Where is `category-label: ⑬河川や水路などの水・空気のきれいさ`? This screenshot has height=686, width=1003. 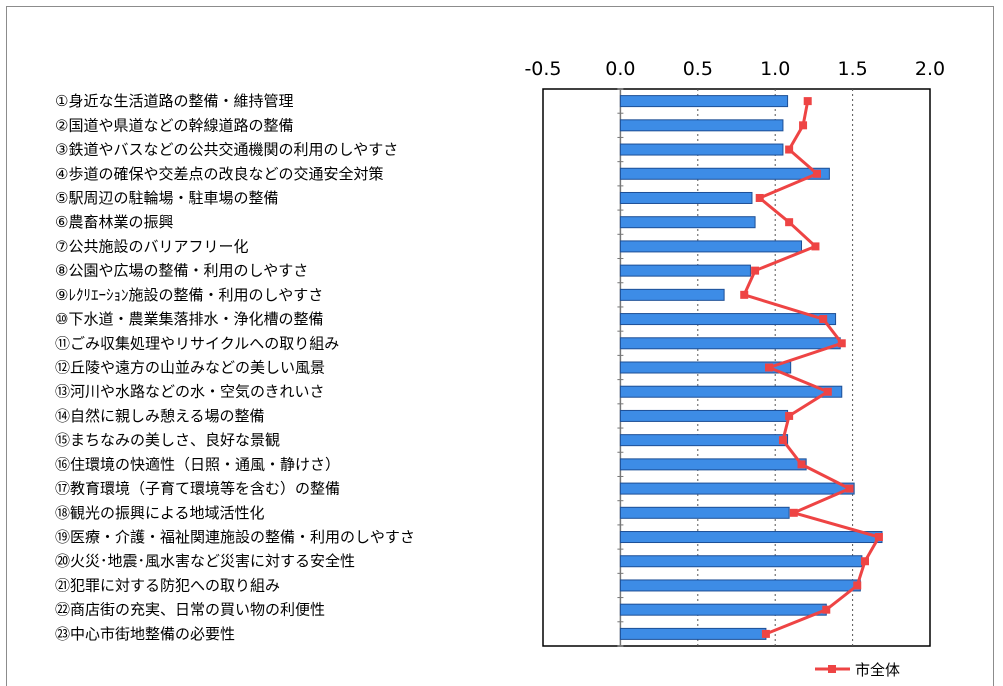 category-label: ⑬河川や水路などの水・空気のきれいさ is located at coordinates (190, 392).